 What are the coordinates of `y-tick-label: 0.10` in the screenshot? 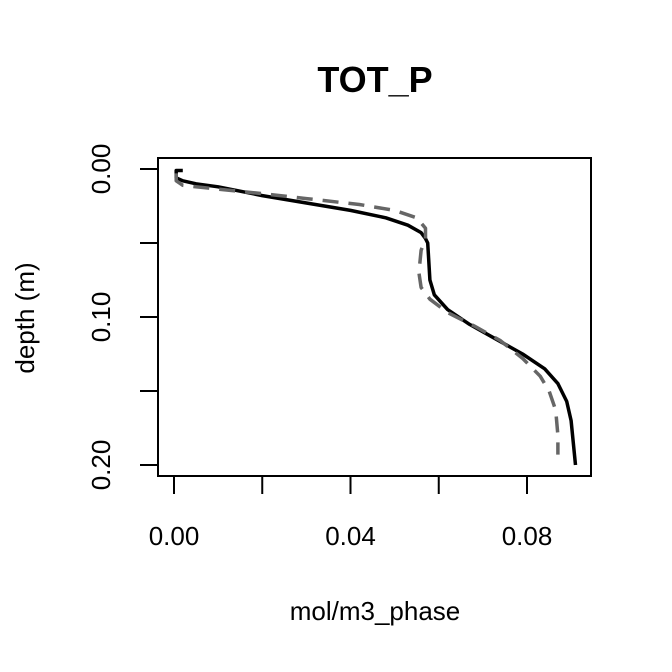 It's located at (101, 317).